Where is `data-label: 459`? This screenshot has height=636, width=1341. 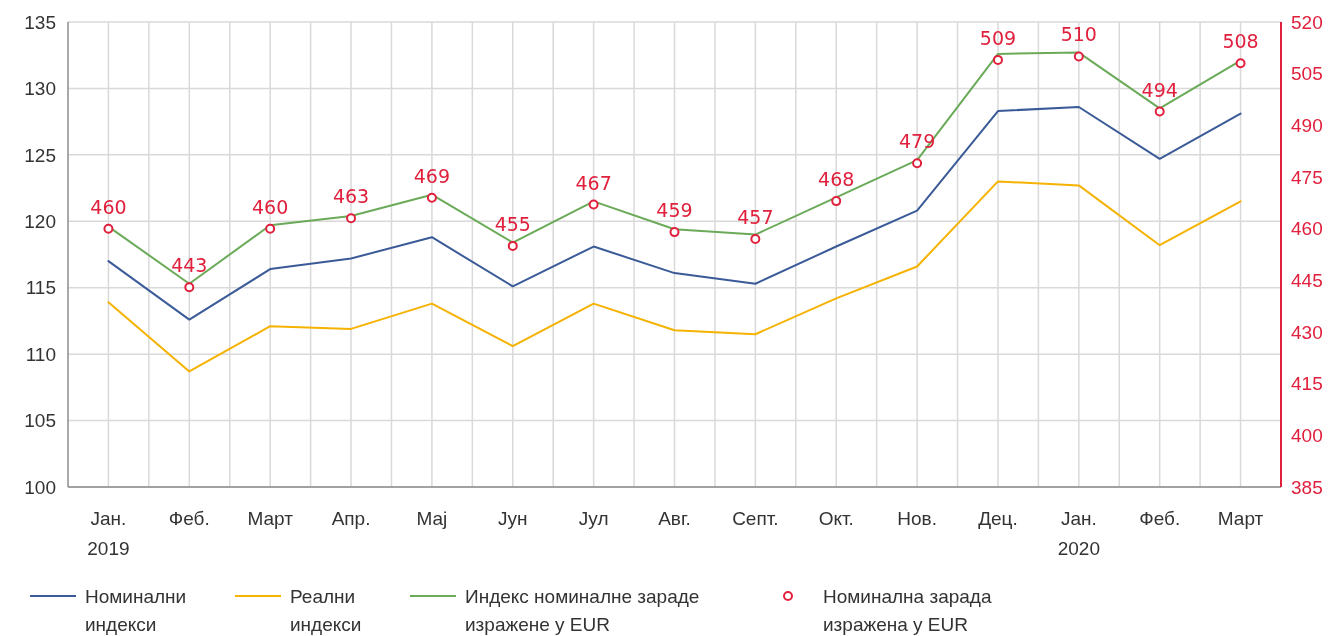 data-label: 459 is located at coordinates (674, 210).